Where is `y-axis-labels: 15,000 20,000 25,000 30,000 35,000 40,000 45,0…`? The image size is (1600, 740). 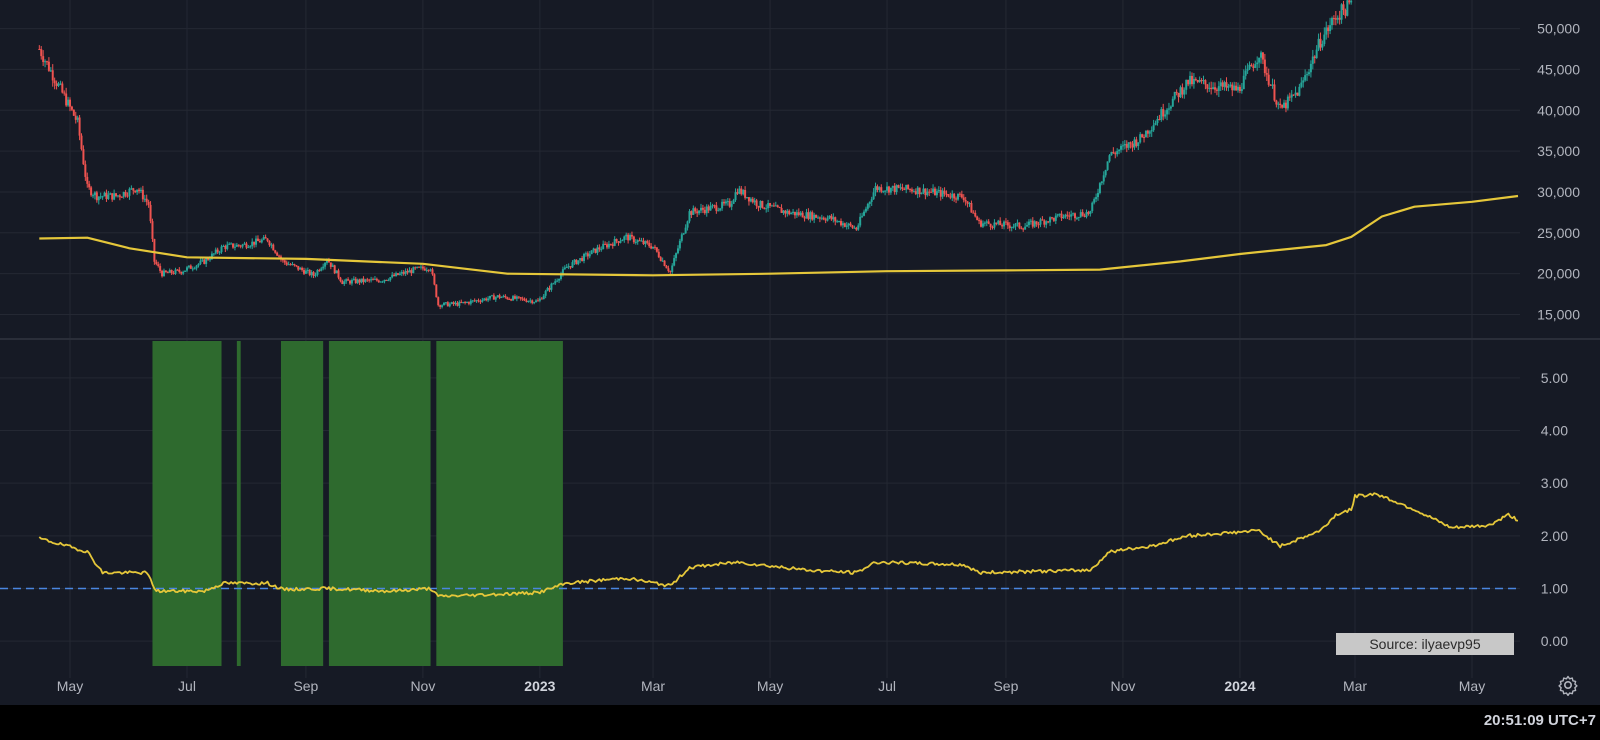
y-axis-labels: 15,000 20,000 25,000 30,000 35,000 40,000 45,0… is located at coordinates (1558, 335).